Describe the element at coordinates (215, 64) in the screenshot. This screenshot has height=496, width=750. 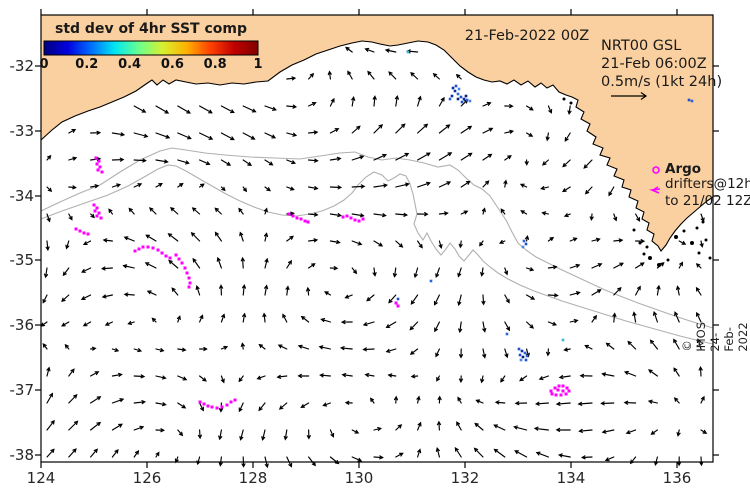
I see `colorbar-tick-label: 0.8` at that location.